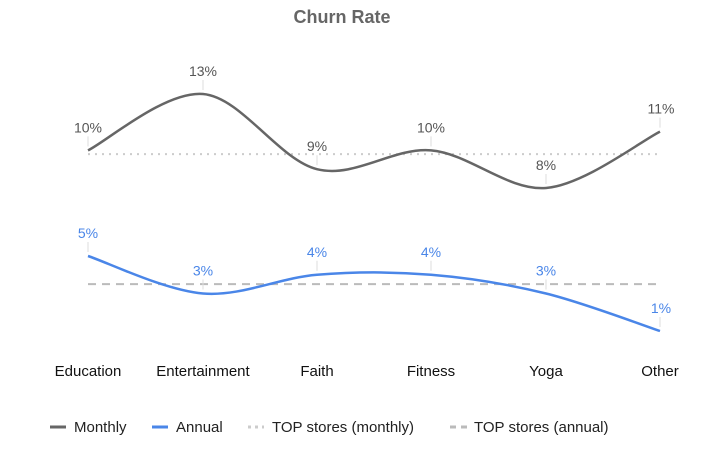  Describe the element at coordinates (203, 71) in the screenshot. I see `monthly-data-label: 13%` at that location.